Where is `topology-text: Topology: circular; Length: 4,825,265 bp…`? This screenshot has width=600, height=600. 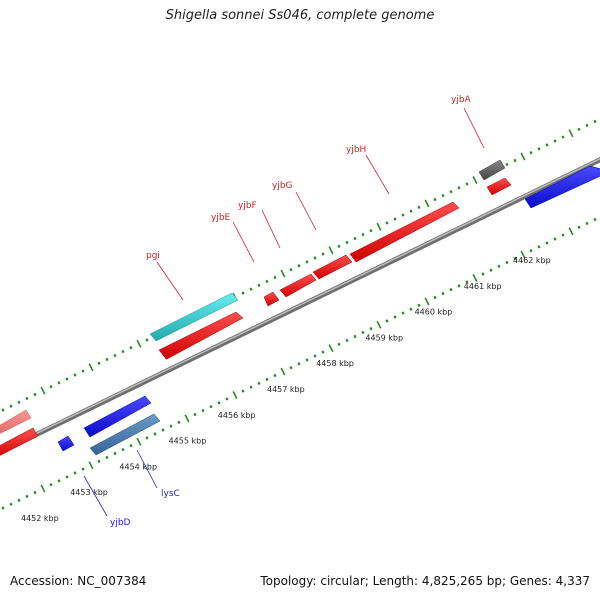 topology-text: Topology: circular; Length: 4,825,265 bp… is located at coordinates (425, 581).